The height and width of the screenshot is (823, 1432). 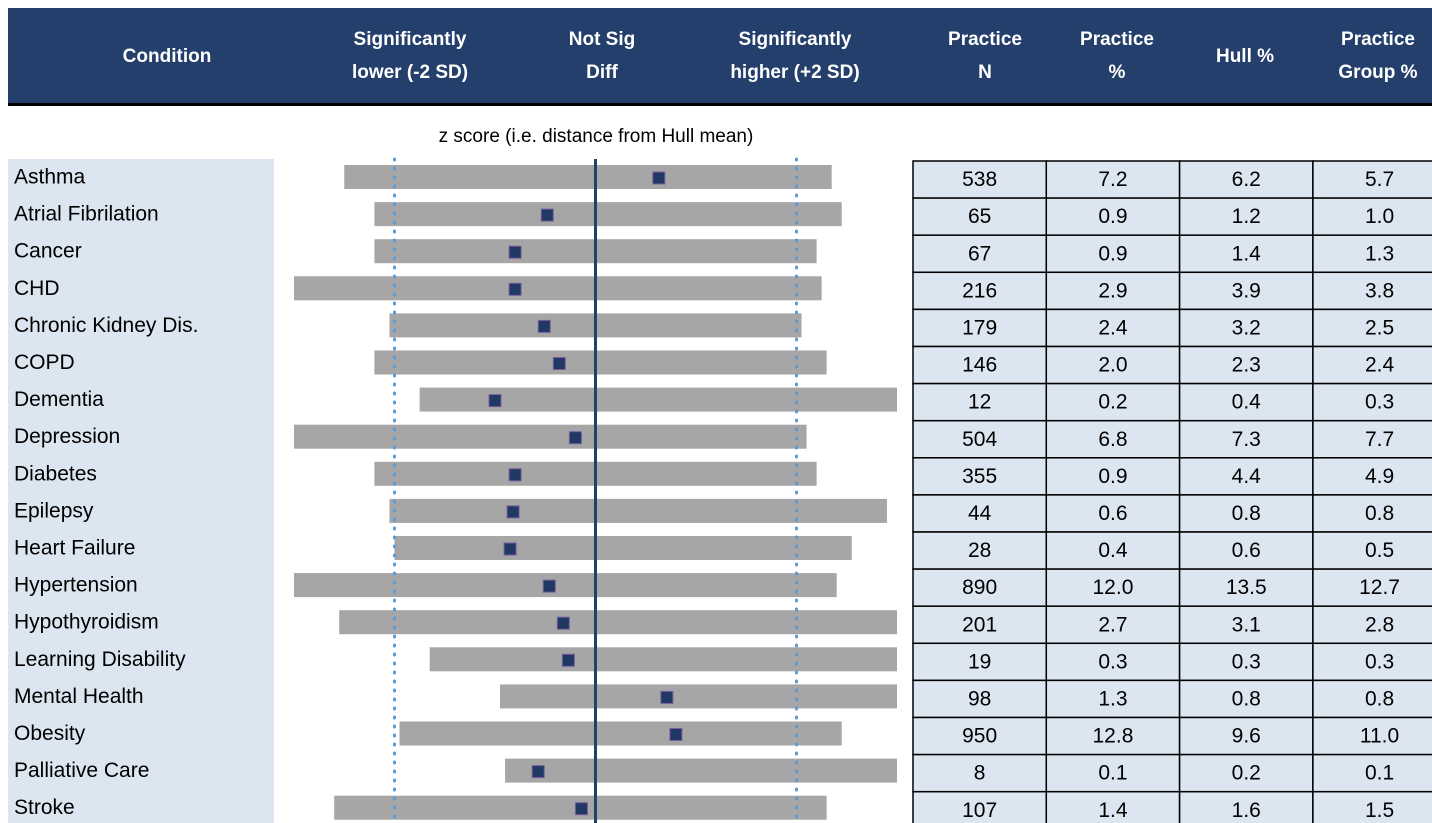 What do you see at coordinates (1246, 327) in the screenshot?
I see `cell-value: 3.2` at bounding box center [1246, 327].